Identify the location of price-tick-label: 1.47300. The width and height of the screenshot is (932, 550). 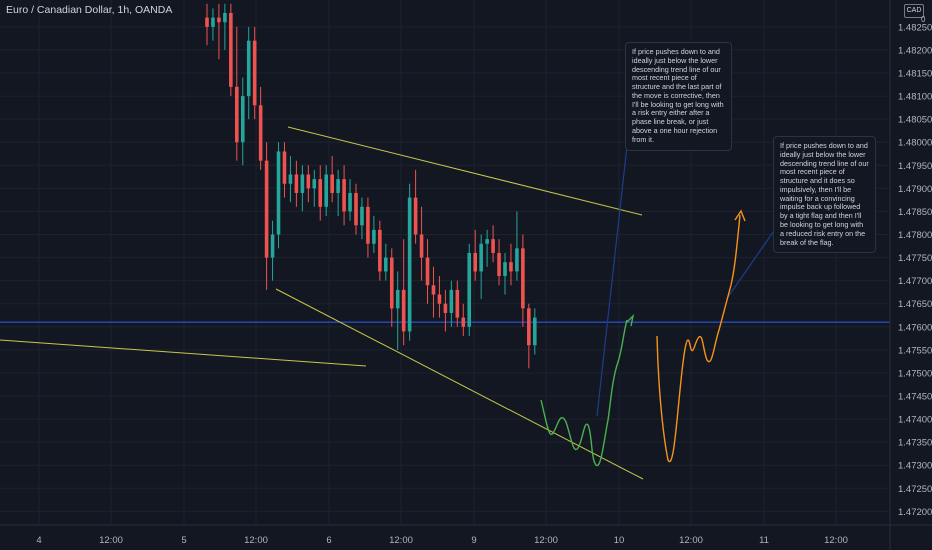
(915, 466).